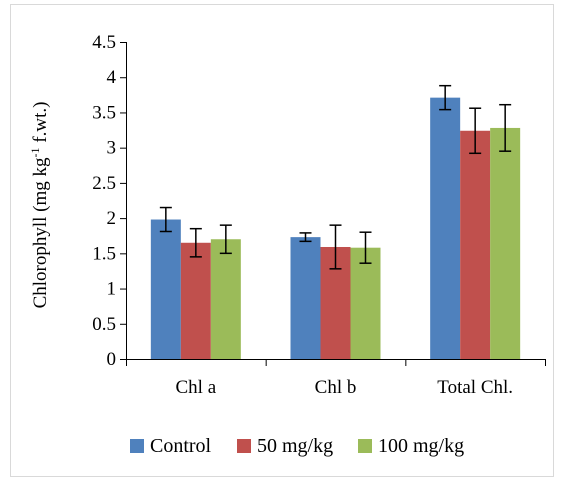 Image resolution: width=563 pixels, height=482 pixels. I want to click on y-tick-label: 1, so click(112, 289).